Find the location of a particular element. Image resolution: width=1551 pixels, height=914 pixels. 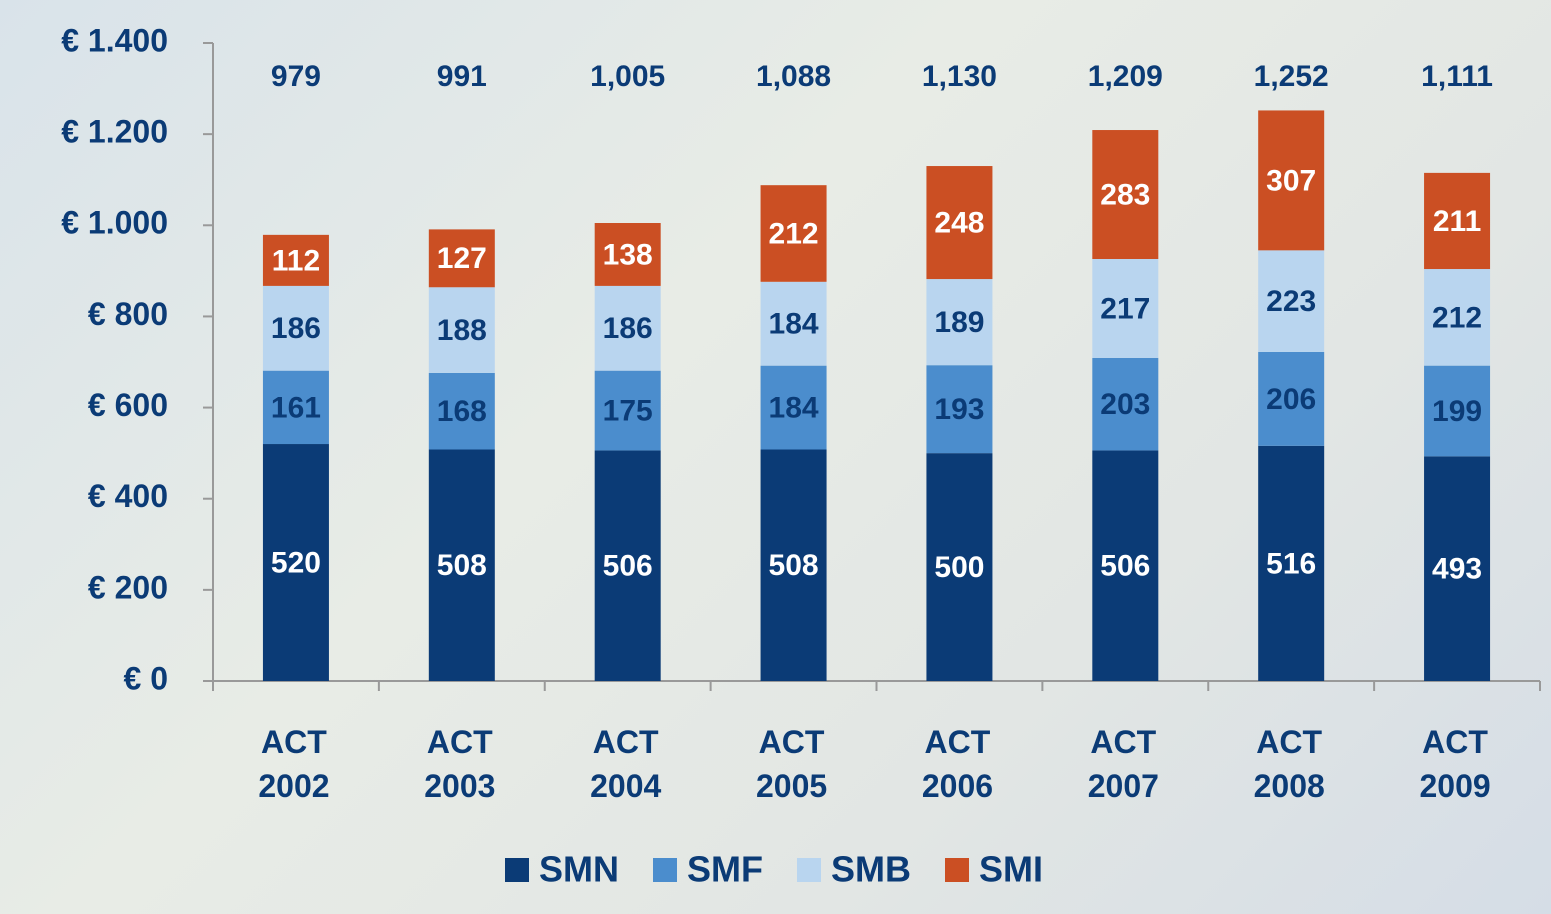

x-tick-label: ACT 2003 is located at coordinates (460, 764).